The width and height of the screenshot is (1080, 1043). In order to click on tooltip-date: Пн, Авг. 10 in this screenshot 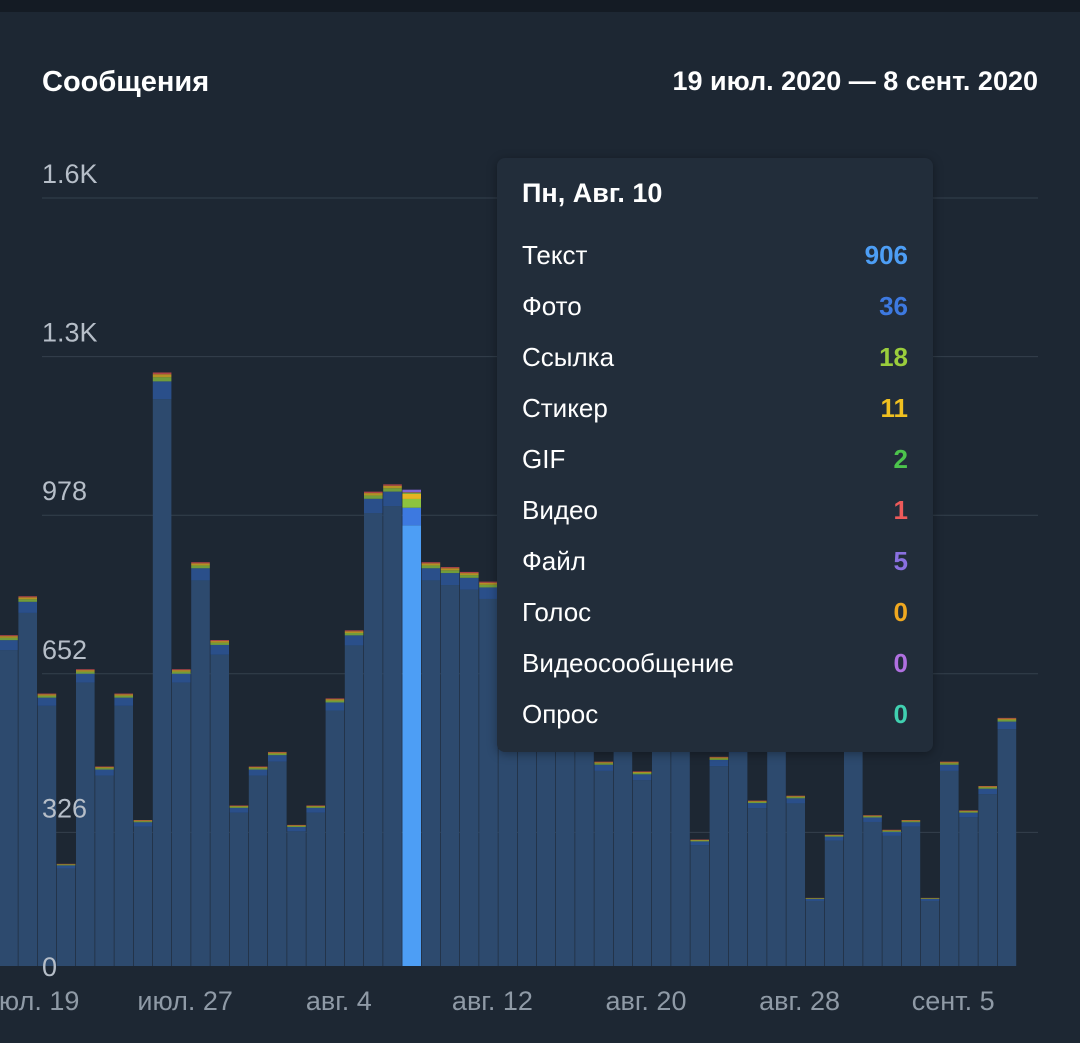, I will do `click(592, 193)`.